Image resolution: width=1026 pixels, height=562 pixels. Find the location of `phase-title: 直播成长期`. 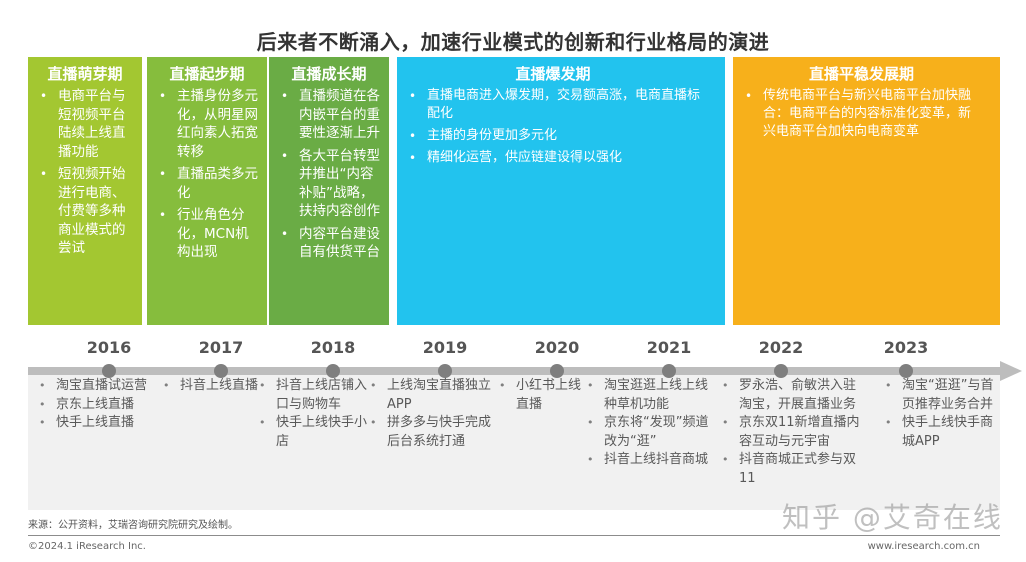

phase-title: 直播成长期 is located at coordinates (329, 74).